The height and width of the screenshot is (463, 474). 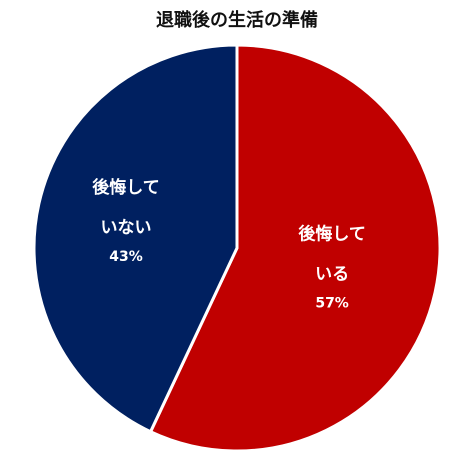 What do you see at coordinates (332, 274) in the screenshot?
I see `slice-label-line: いる` at bounding box center [332, 274].